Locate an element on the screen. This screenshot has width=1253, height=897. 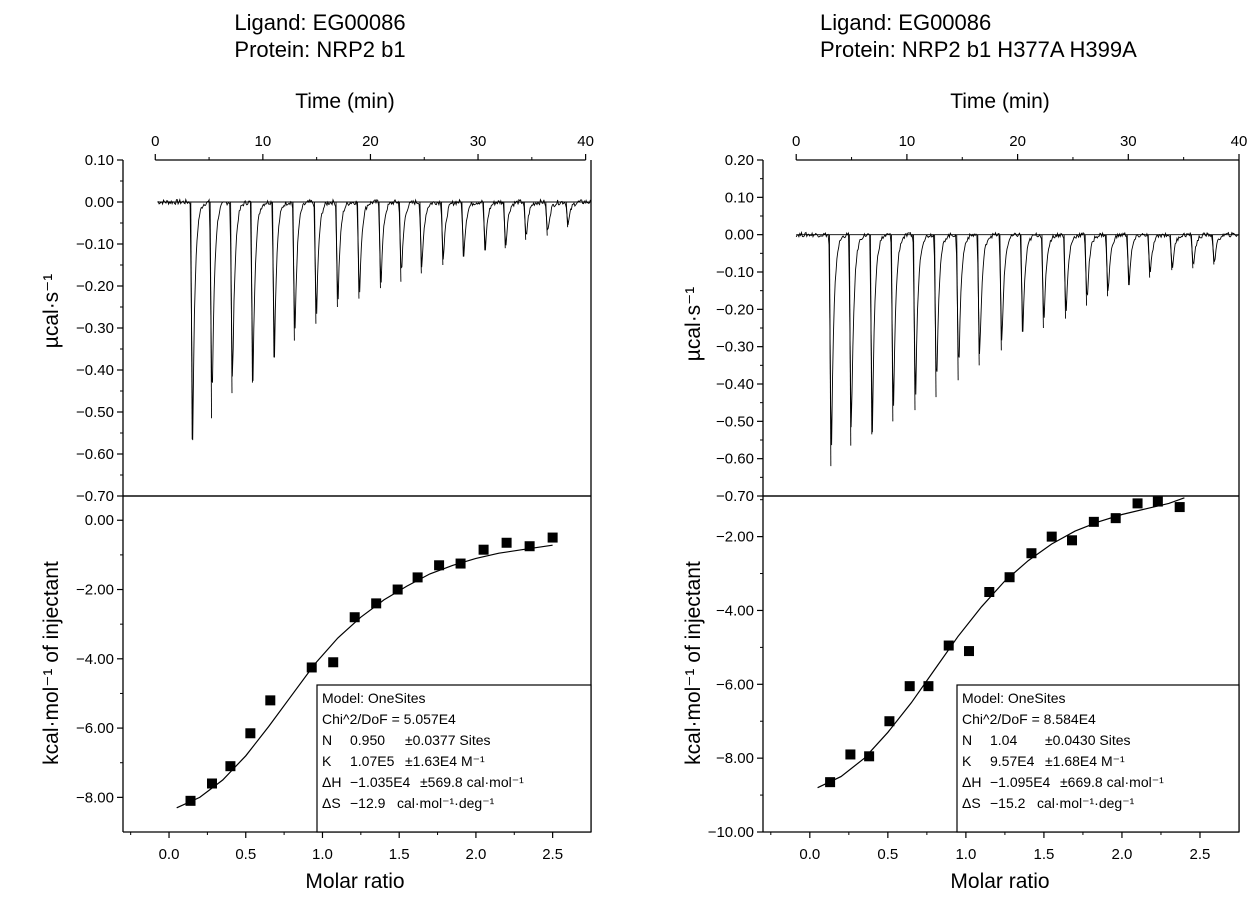
ratio-tick-label-0: 0.0 is located at coordinates (809, 854).